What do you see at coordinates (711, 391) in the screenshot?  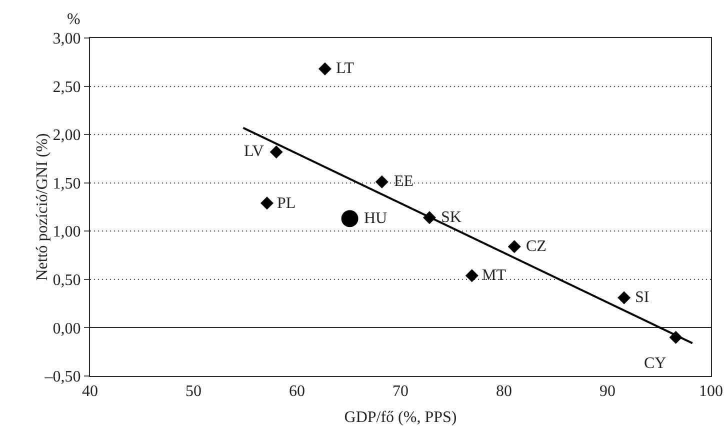 I see `x-tick-label: 100` at bounding box center [711, 391].